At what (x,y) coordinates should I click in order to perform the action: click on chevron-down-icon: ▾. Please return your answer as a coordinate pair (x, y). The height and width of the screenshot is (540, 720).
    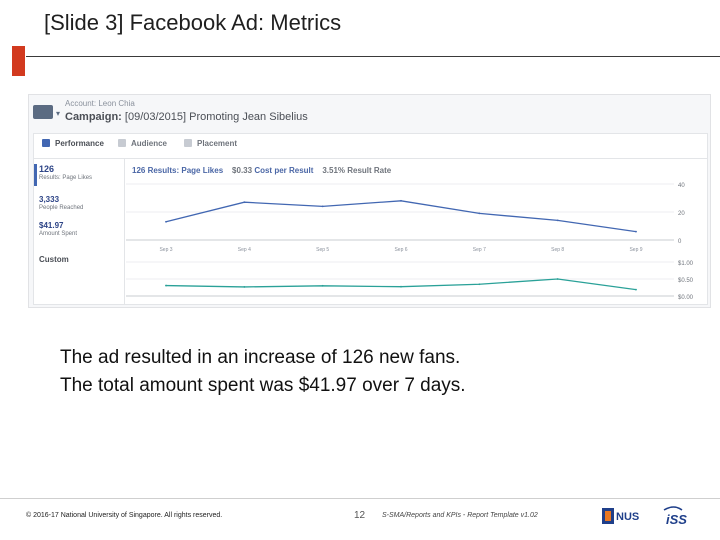
    Looking at the image, I should click on (58, 113).